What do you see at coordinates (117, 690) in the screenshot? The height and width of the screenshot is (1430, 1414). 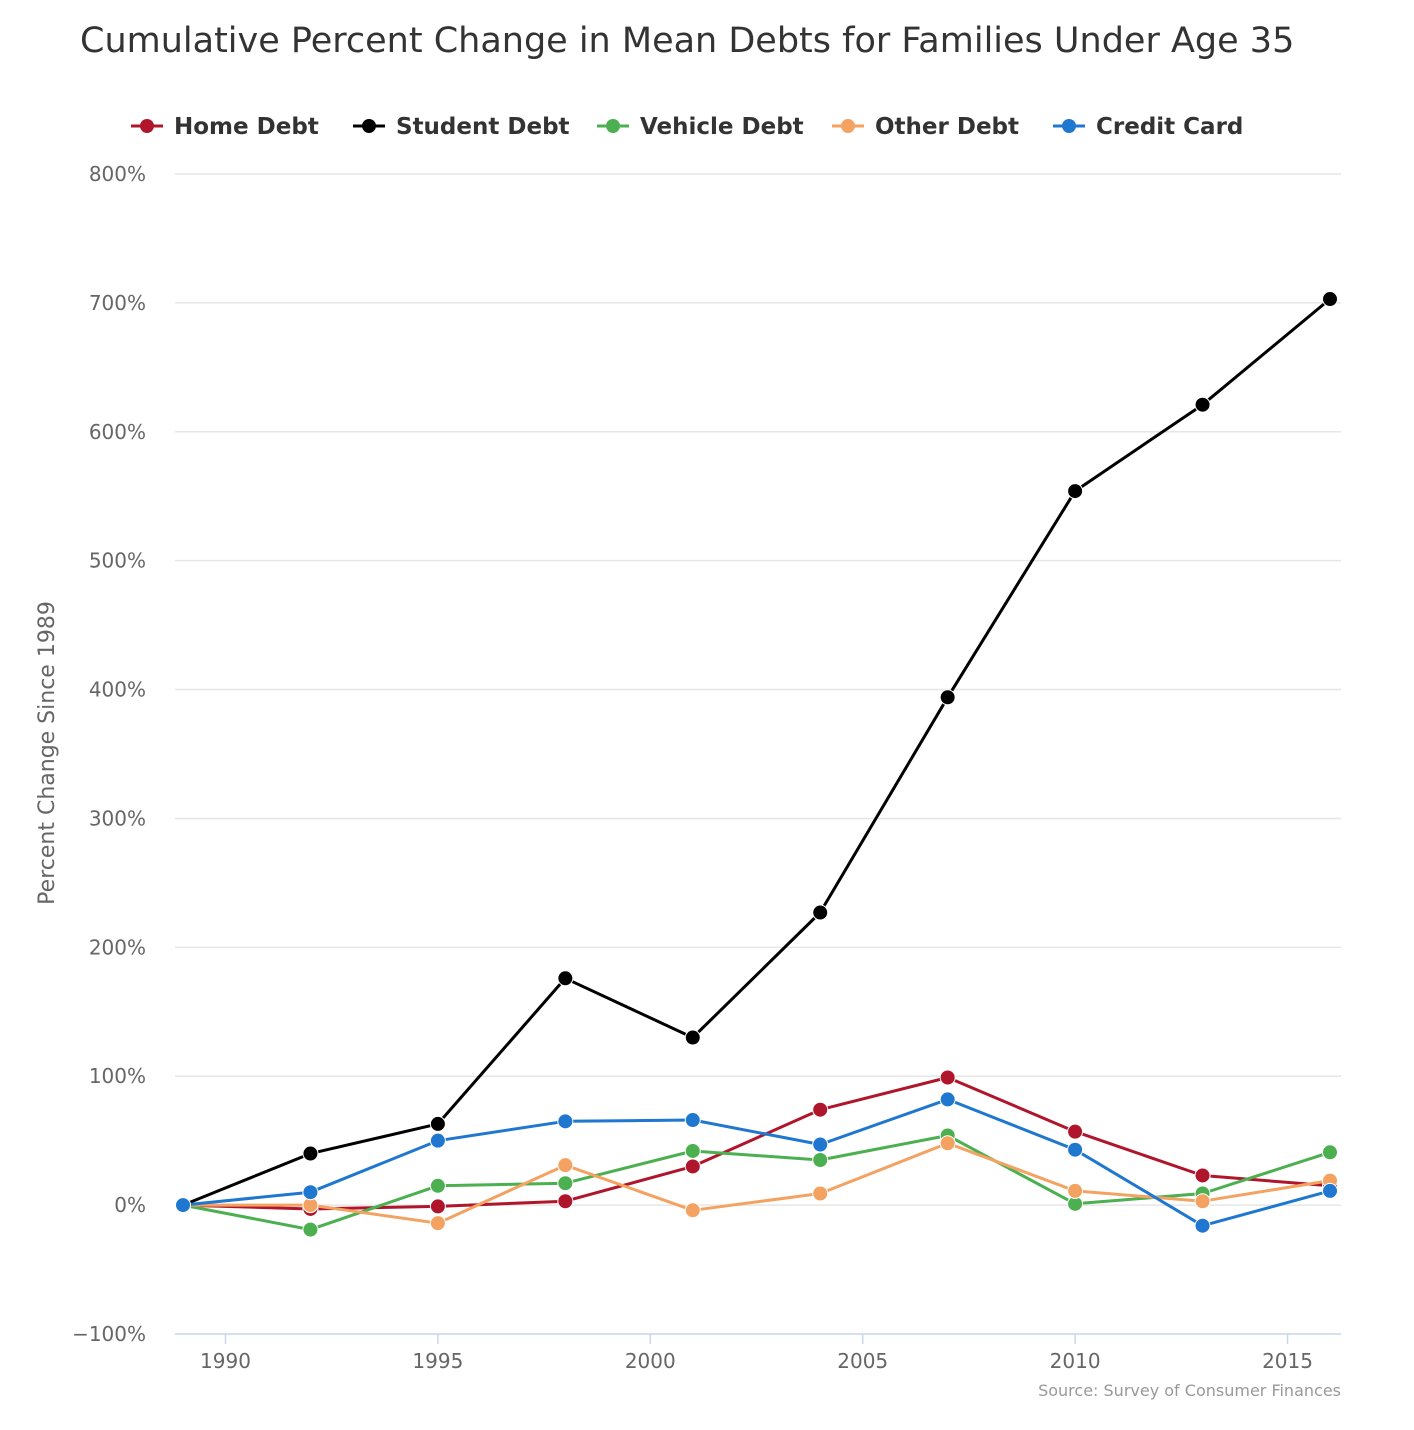 I see `y-tick-label: 400%` at bounding box center [117, 690].